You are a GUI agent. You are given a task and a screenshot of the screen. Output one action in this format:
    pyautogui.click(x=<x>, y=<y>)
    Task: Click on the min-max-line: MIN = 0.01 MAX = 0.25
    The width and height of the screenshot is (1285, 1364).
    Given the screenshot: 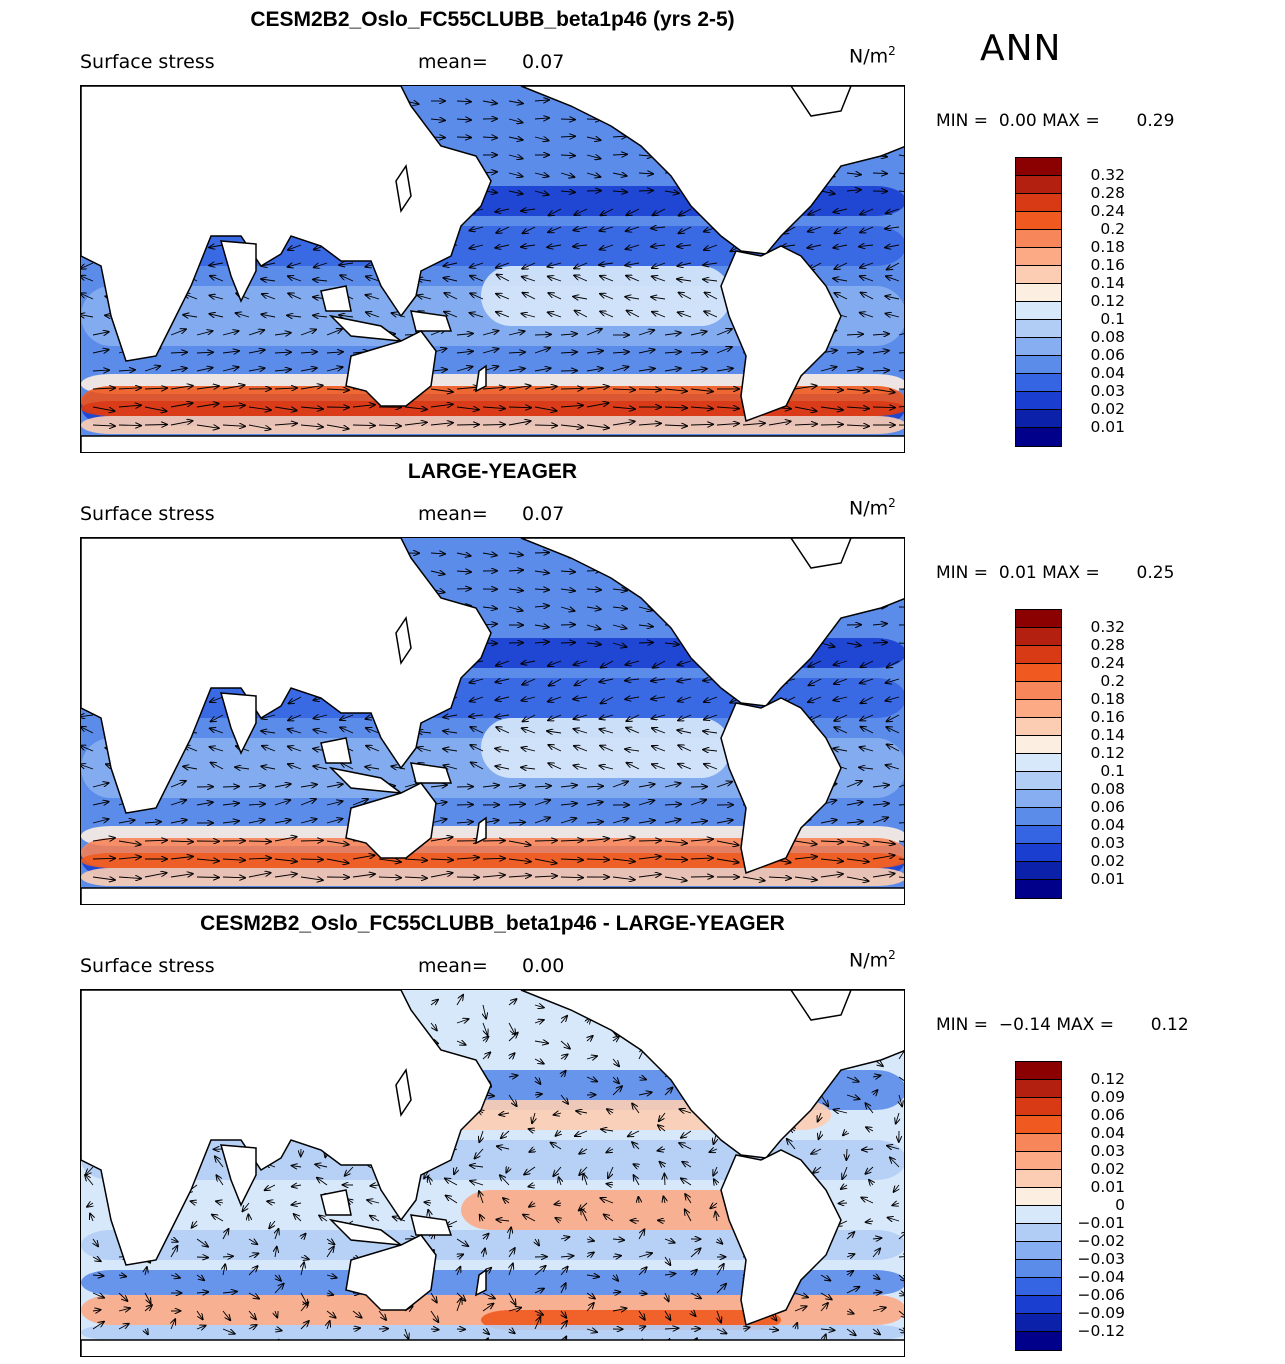 What is the action you would take?
    pyautogui.click(x=1055, y=573)
    